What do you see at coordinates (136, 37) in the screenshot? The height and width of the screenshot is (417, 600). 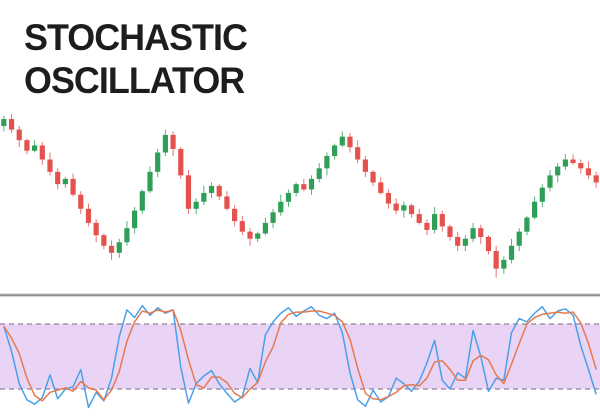 I see `title-line-1: STOCHASTIC` at bounding box center [136, 37].